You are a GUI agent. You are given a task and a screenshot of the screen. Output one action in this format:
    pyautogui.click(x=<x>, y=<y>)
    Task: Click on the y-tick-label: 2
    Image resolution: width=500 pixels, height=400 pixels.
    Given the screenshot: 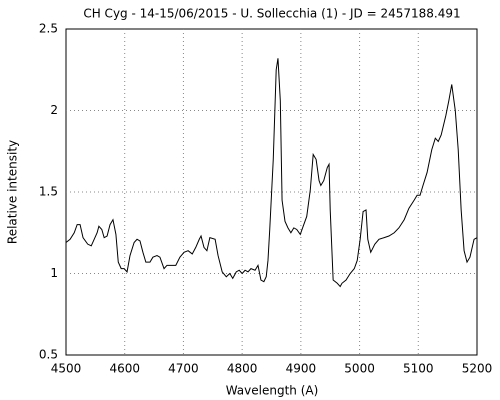 What is the action you would take?
    pyautogui.click(x=54, y=110)
    